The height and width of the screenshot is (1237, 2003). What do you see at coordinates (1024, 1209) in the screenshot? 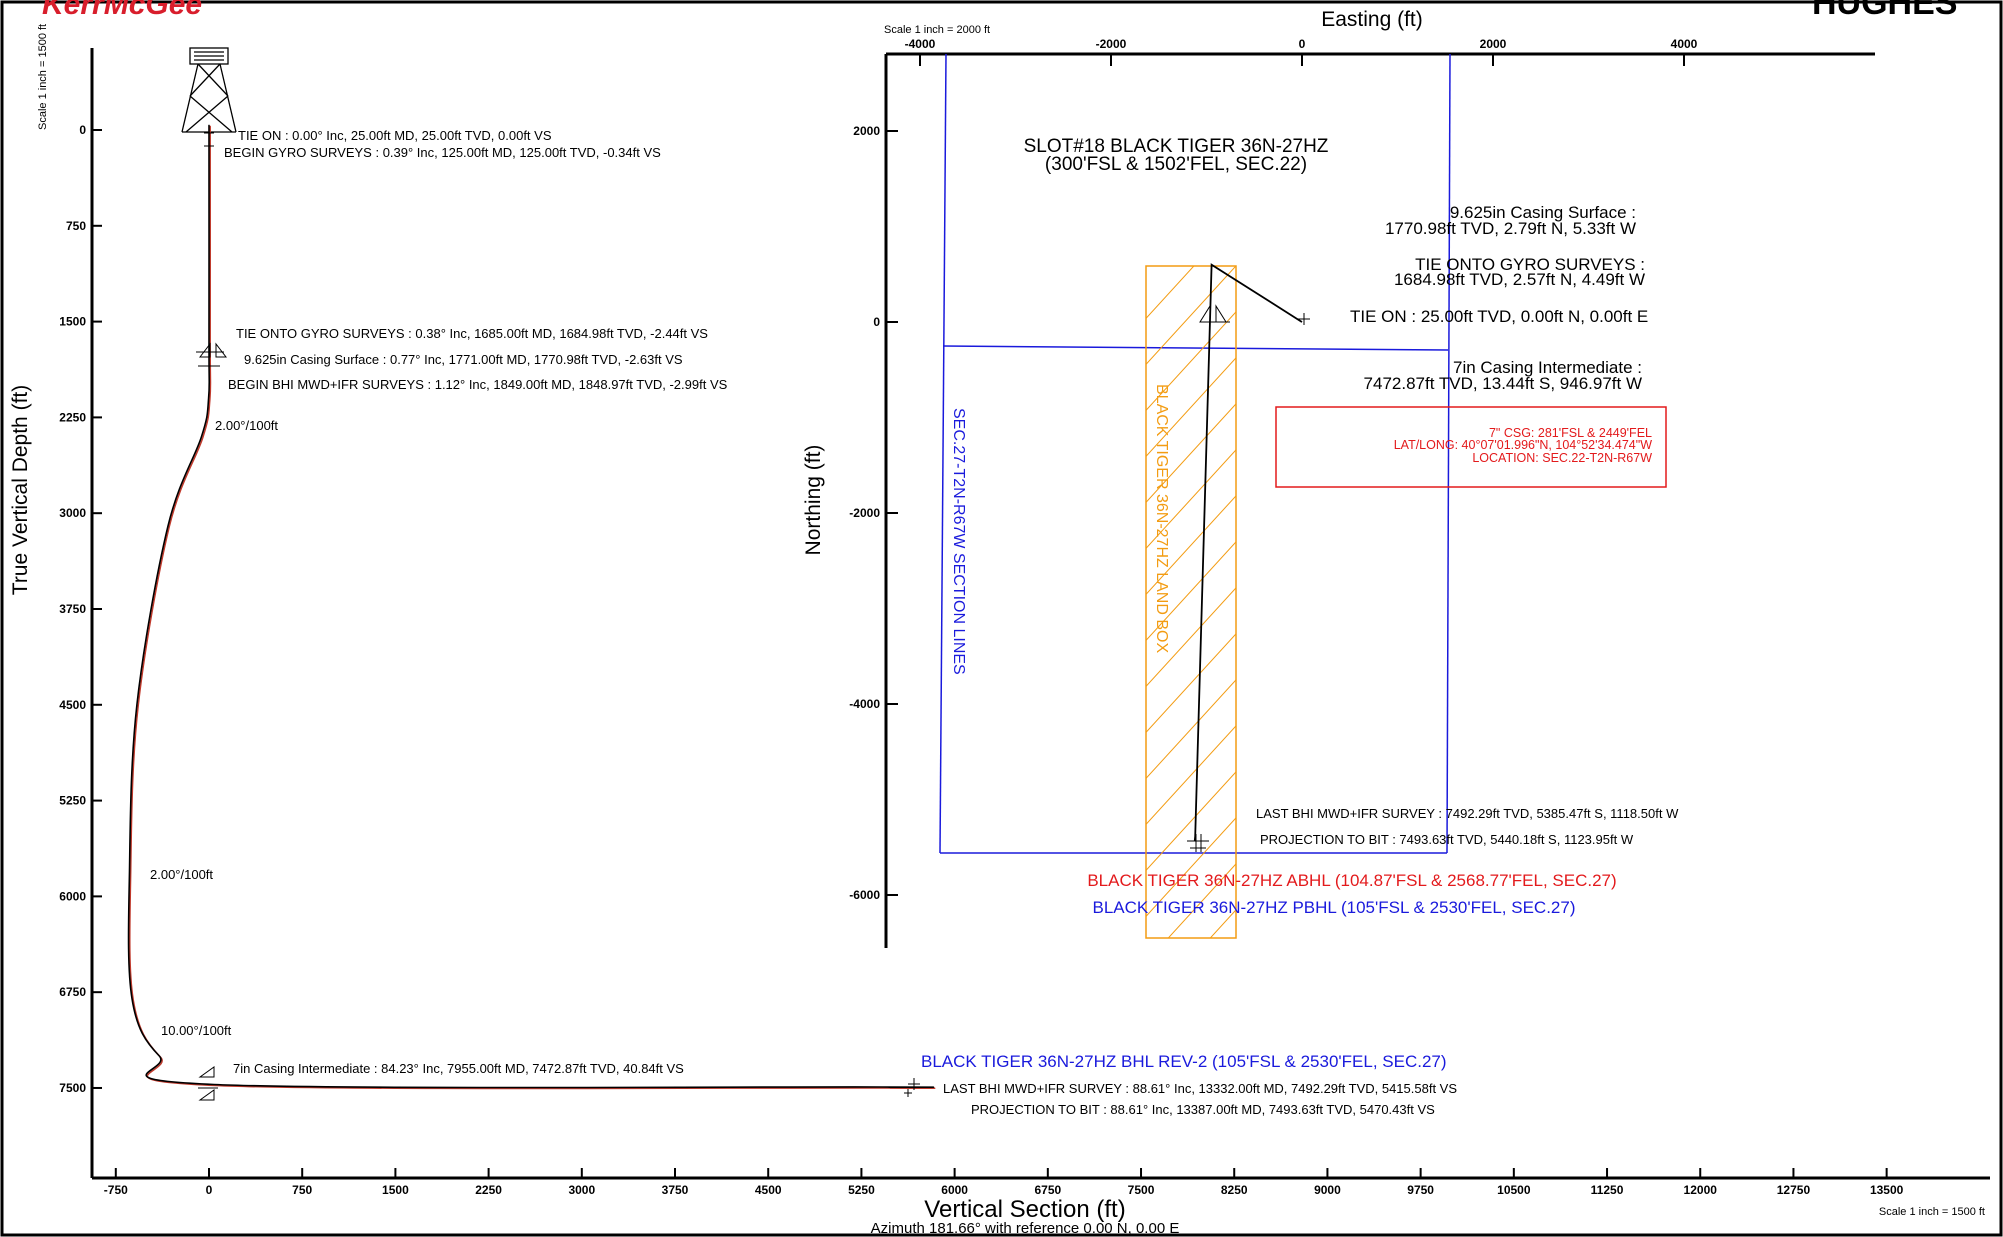
I see `vs-axis-label: Vertical Section (ft)` at bounding box center [1024, 1209].